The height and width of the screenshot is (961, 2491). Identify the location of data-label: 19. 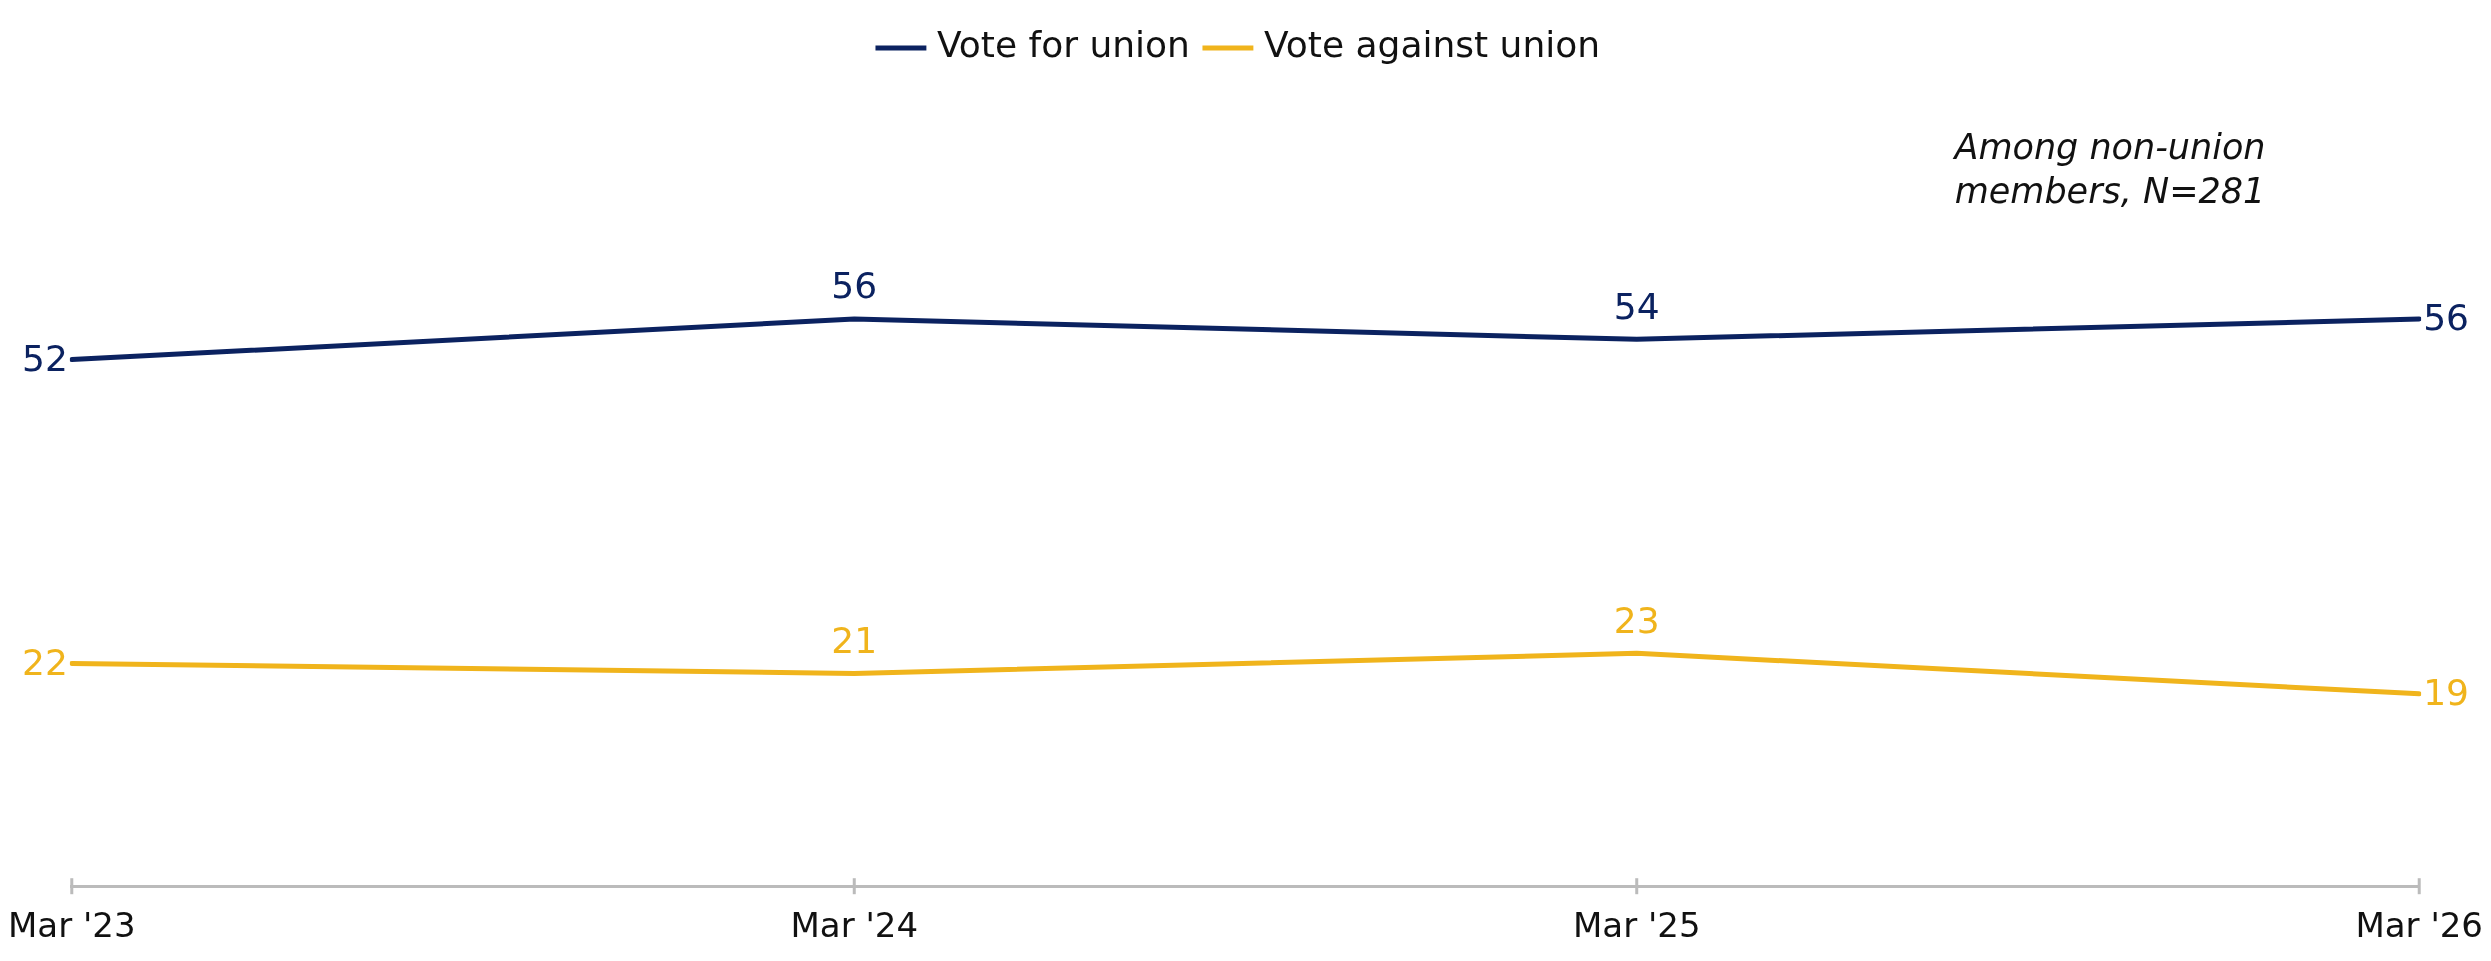
(2446, 693).